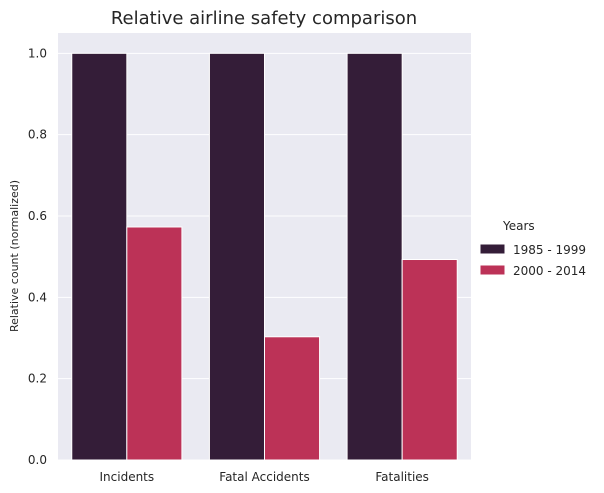 Image resolution: width=604 pixels, height=493 pixels. Describe the element at coordinates (37, 379) in the screenshot. I see `y-tick-label: 0.2` at that location.